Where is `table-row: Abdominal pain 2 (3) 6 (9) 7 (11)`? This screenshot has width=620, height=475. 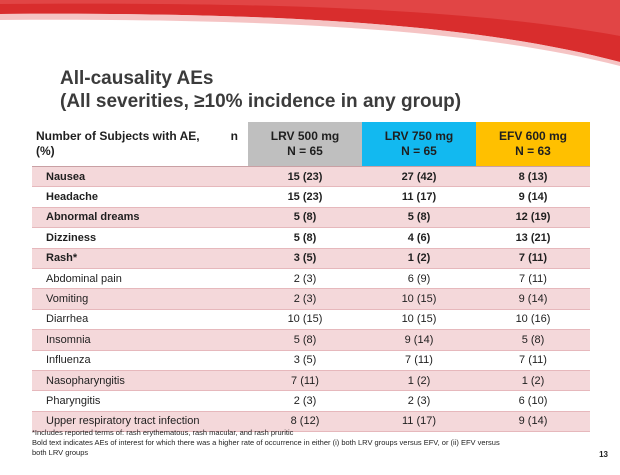
table-row: Abdominal pain 2 (3) 6 (9) 7 (11) is located at coordinates (311, 279).